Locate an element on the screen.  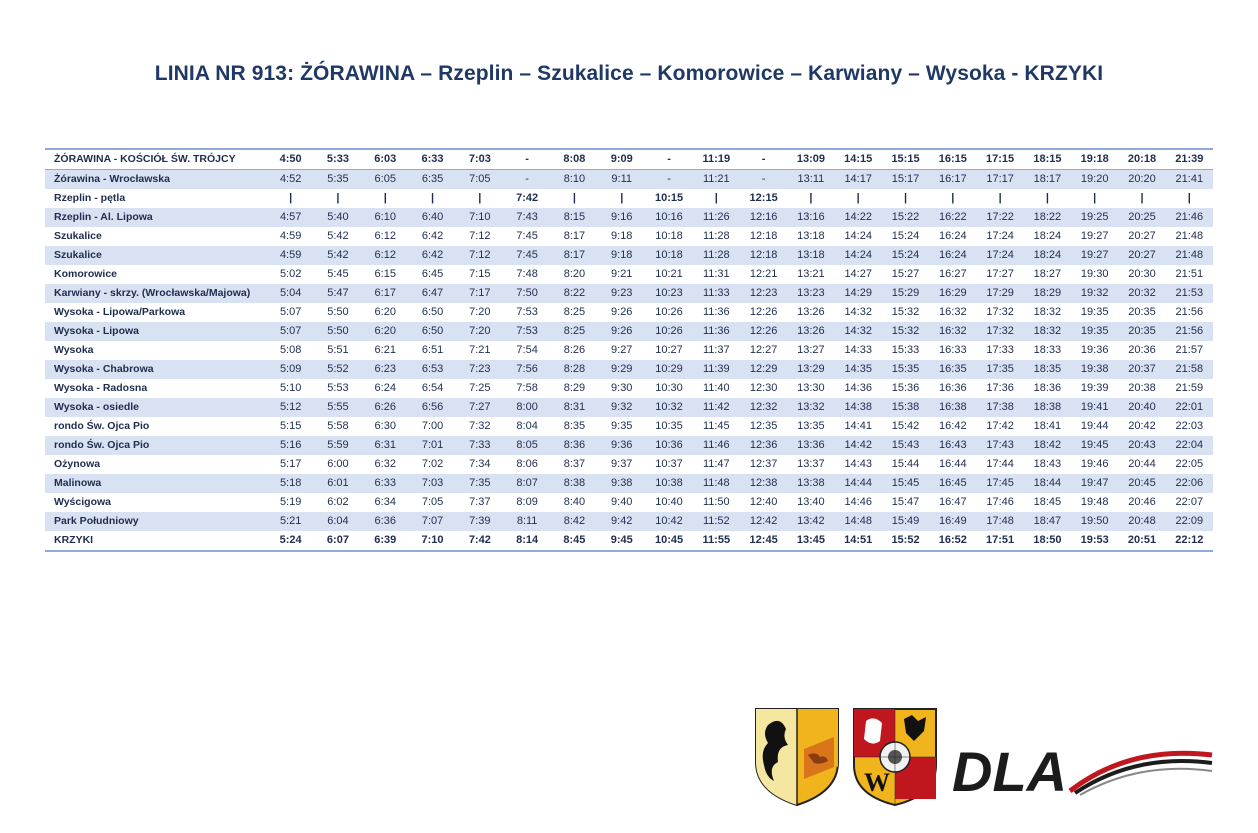
departure-time: 8:28 is located at coordinates (574, 369).